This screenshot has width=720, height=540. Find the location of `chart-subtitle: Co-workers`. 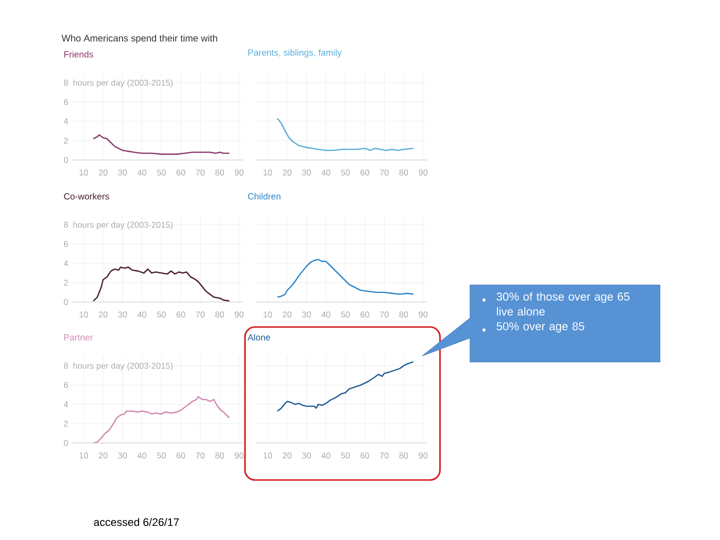

chart-subtitle: Co-workers is located at coordinates (87, 196).